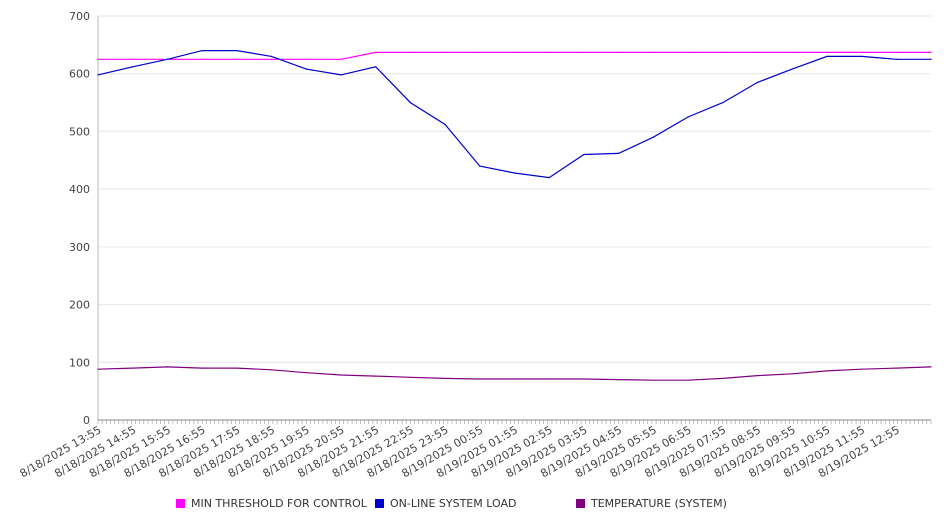  Describe the element at coordinates (79, 189) in the screenshot. I see `y-tick-label: 400` at that location.